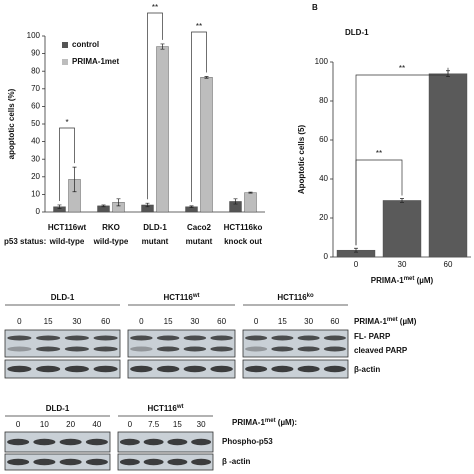 The height and width of the screenshot is (474, 474). What do you see at coordinates (85, 44) in the screenshot?
I see `legend-label: control` at bounding box center [85, 44].